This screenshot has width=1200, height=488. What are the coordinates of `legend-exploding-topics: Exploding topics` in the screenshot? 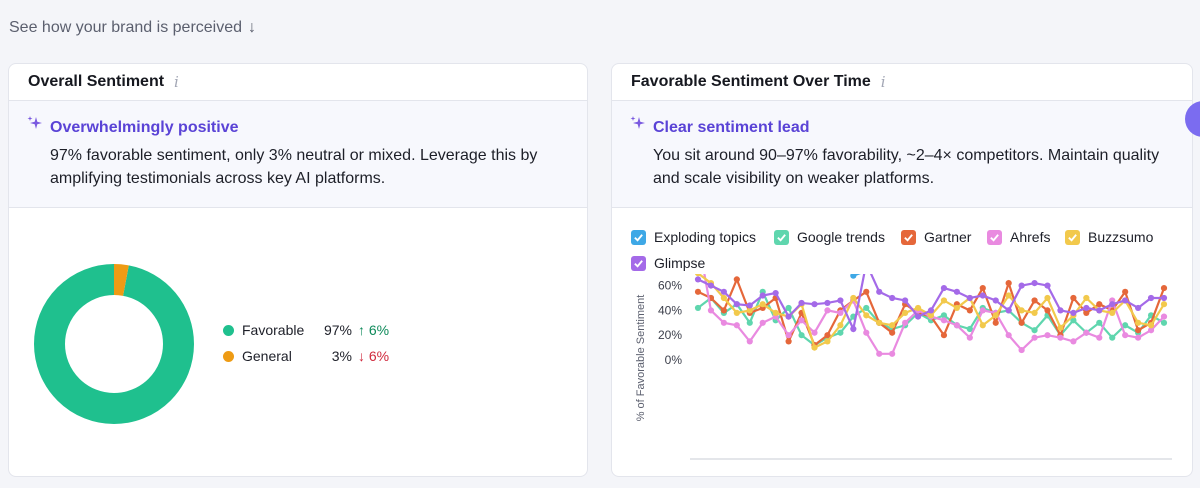 It's located at (693, 237).